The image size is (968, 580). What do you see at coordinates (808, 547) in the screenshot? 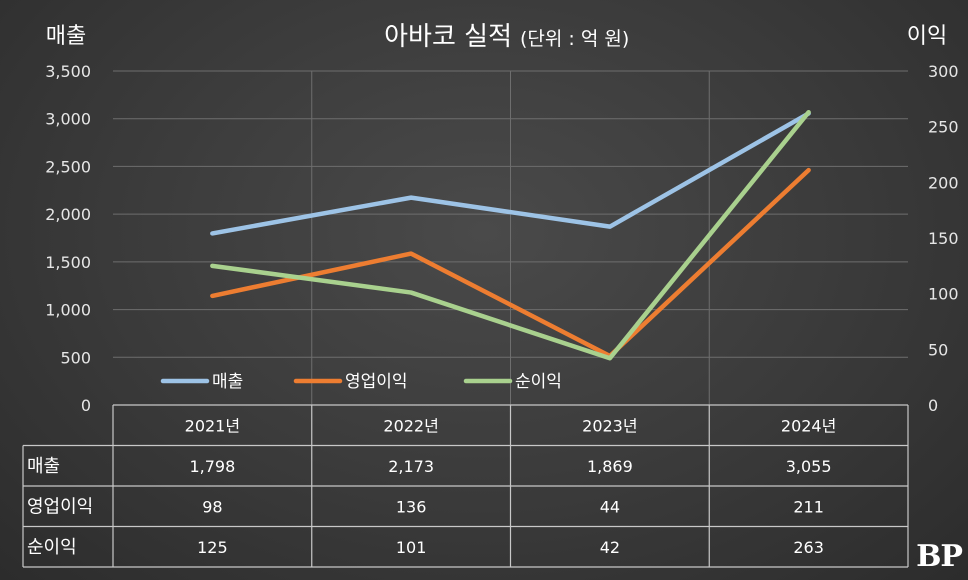
I see `table-cell: 263` at bounding box center [808, 547].